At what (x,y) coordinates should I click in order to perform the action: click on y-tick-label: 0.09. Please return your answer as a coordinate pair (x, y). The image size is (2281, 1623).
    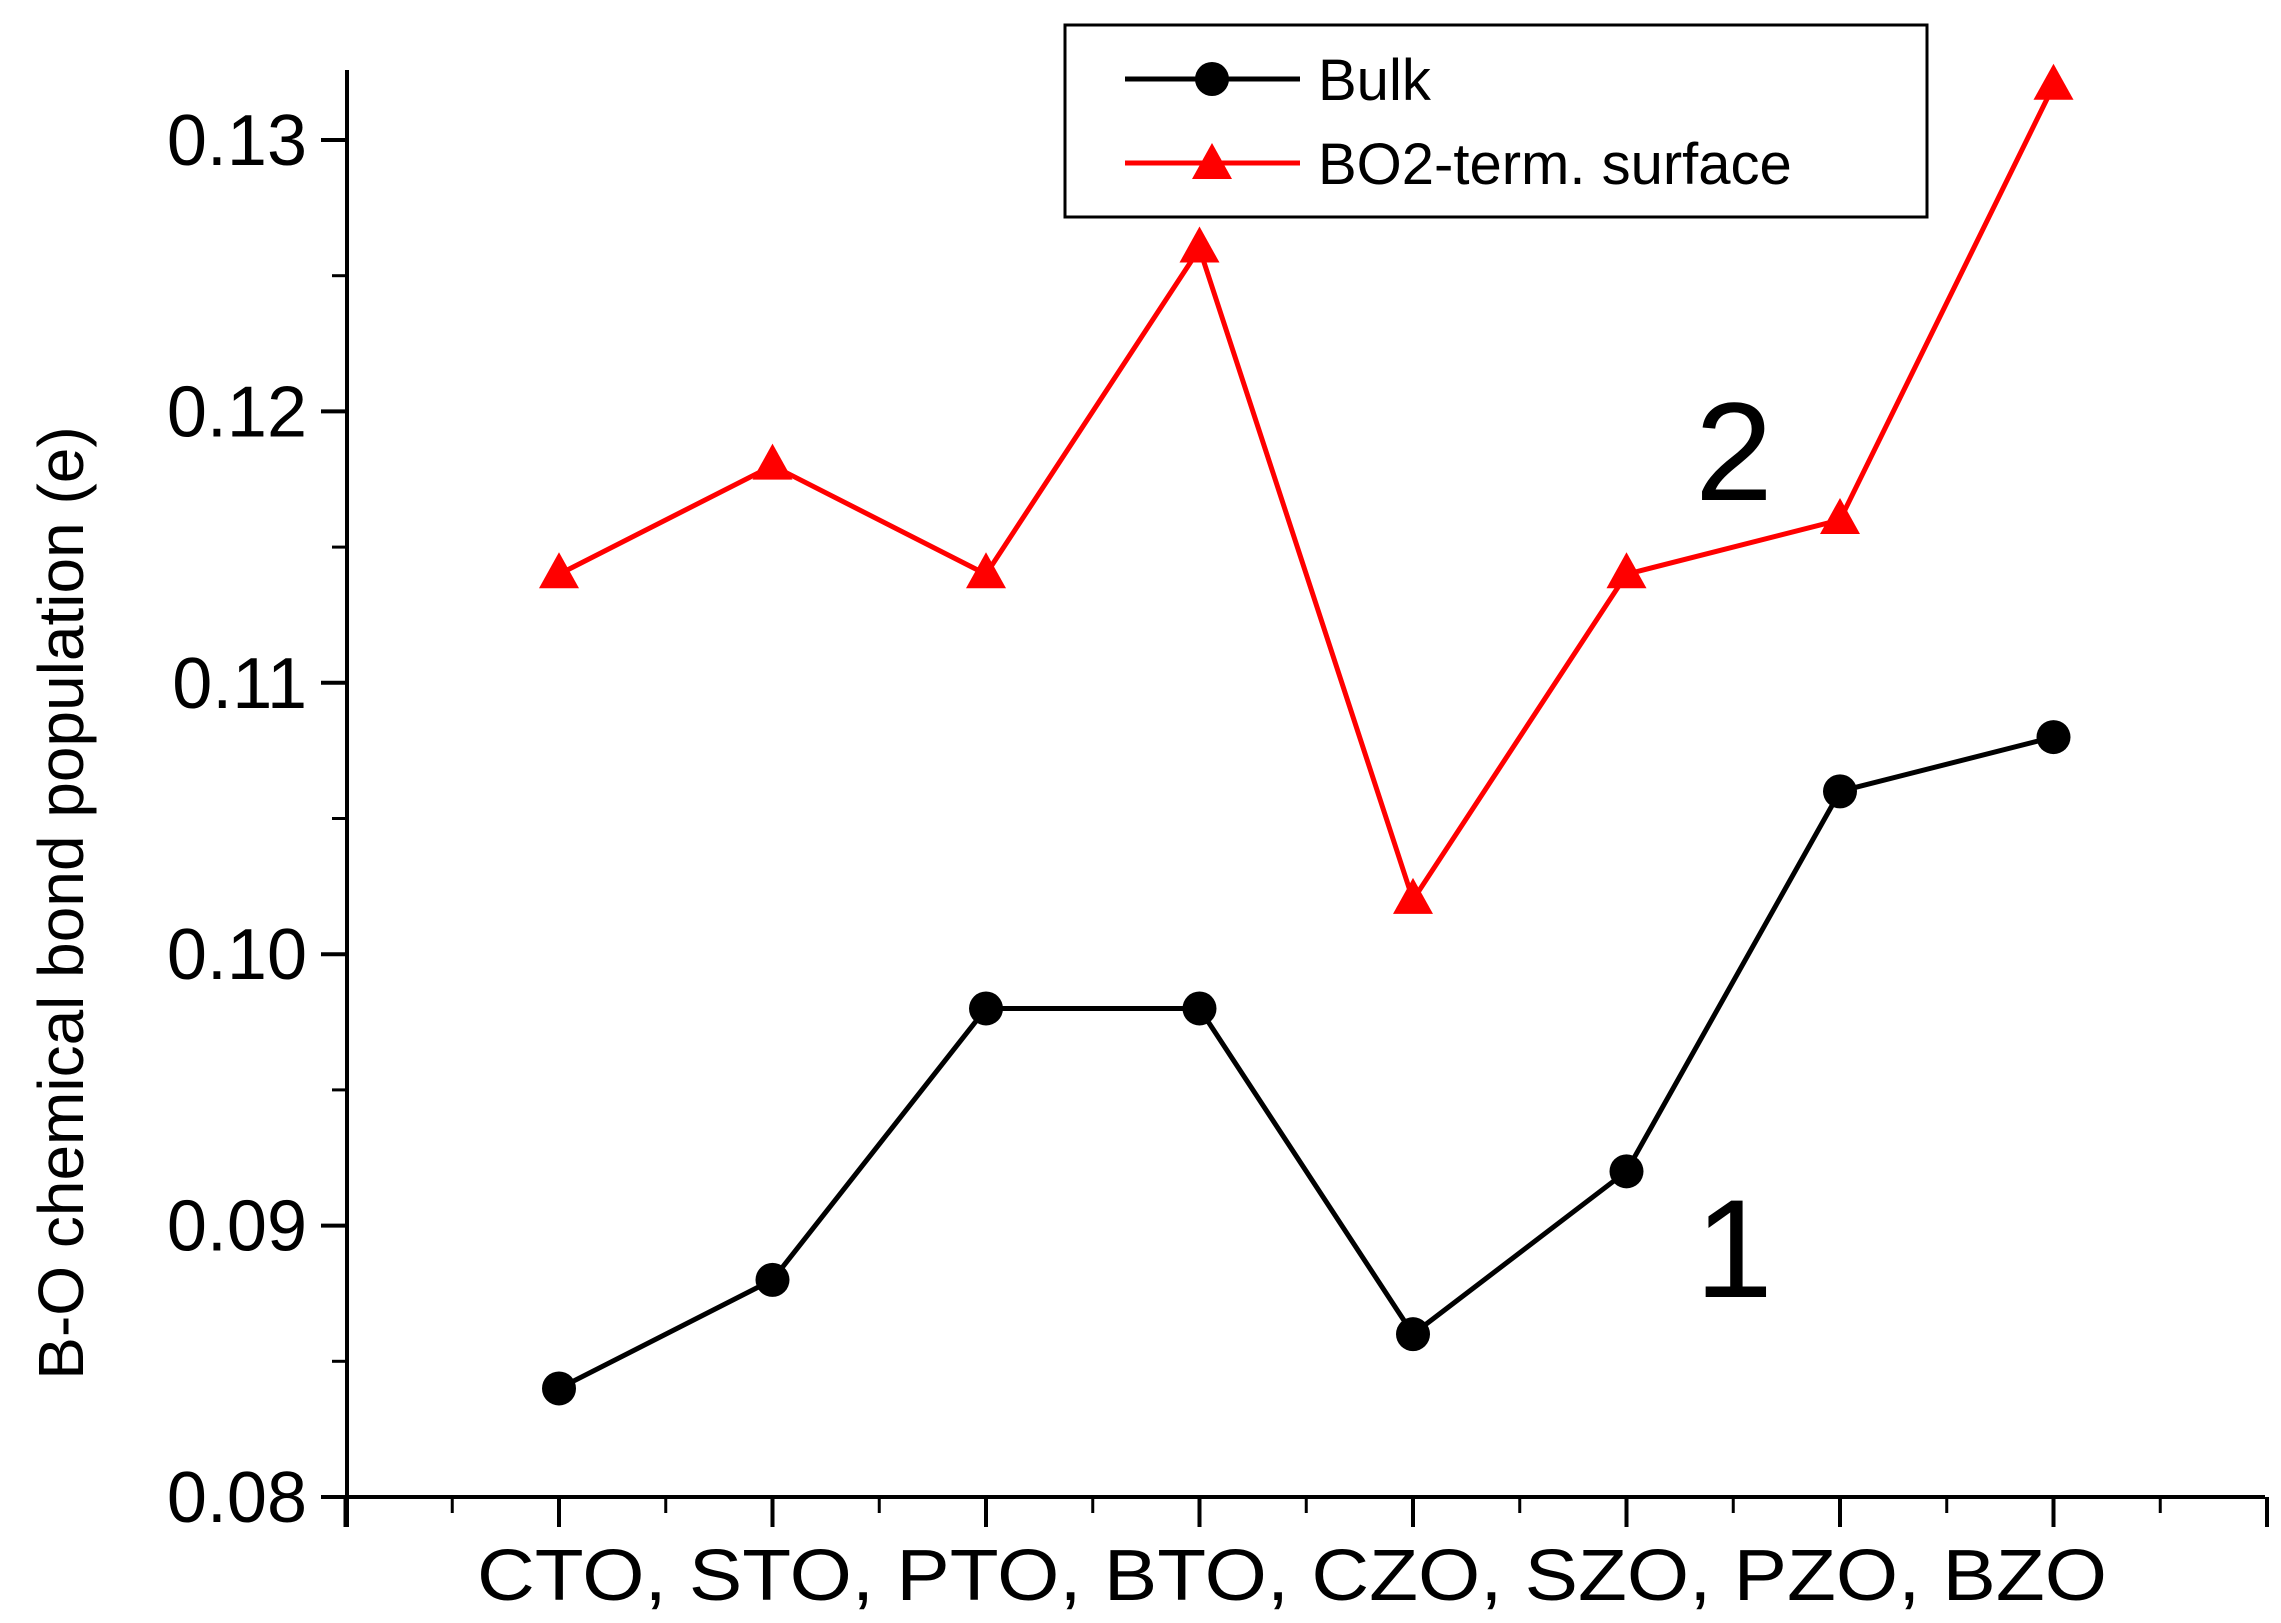
    Looking at the image, I should click on (237, 1227).